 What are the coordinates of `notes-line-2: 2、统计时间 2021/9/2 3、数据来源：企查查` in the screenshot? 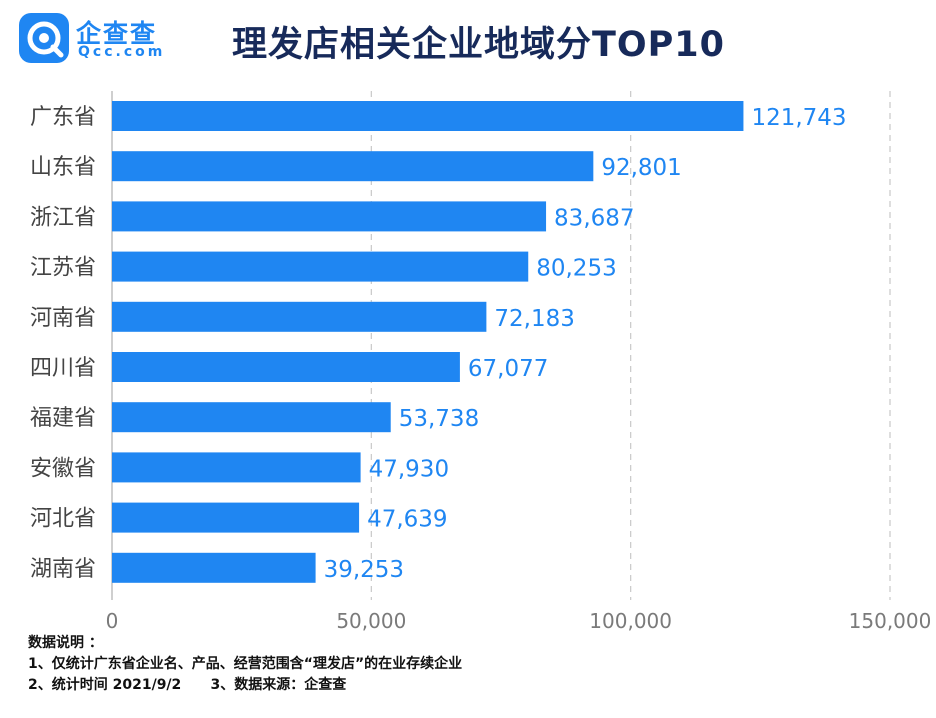 It's located at (187, 685).